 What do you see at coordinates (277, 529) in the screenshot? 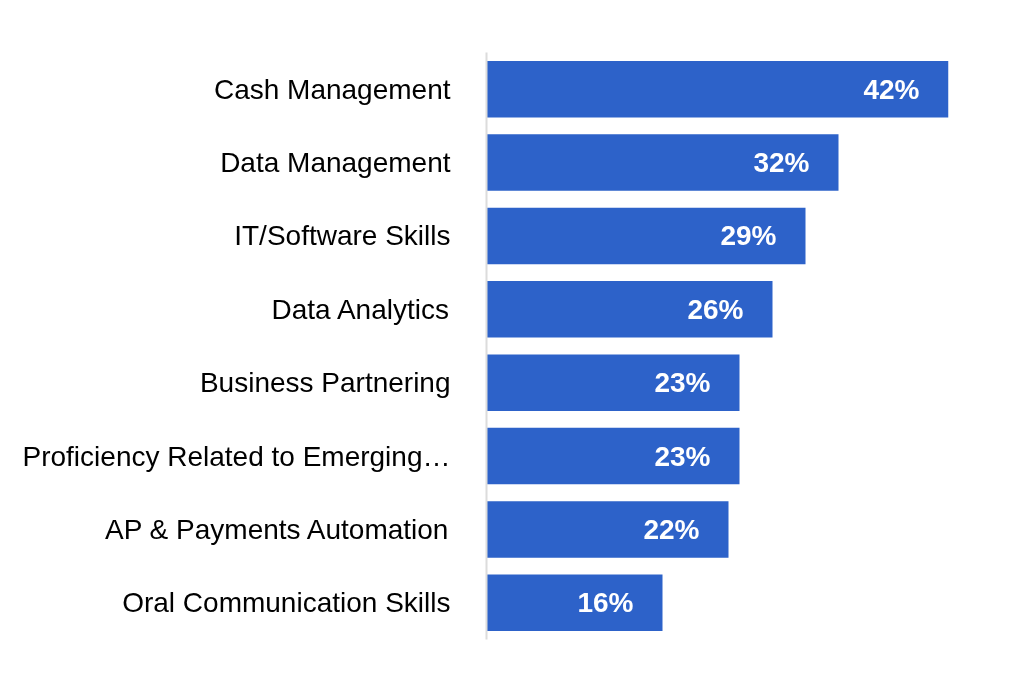
I see `y-tick-label: AP & Payments Automation` at bounding box center [277, 529].